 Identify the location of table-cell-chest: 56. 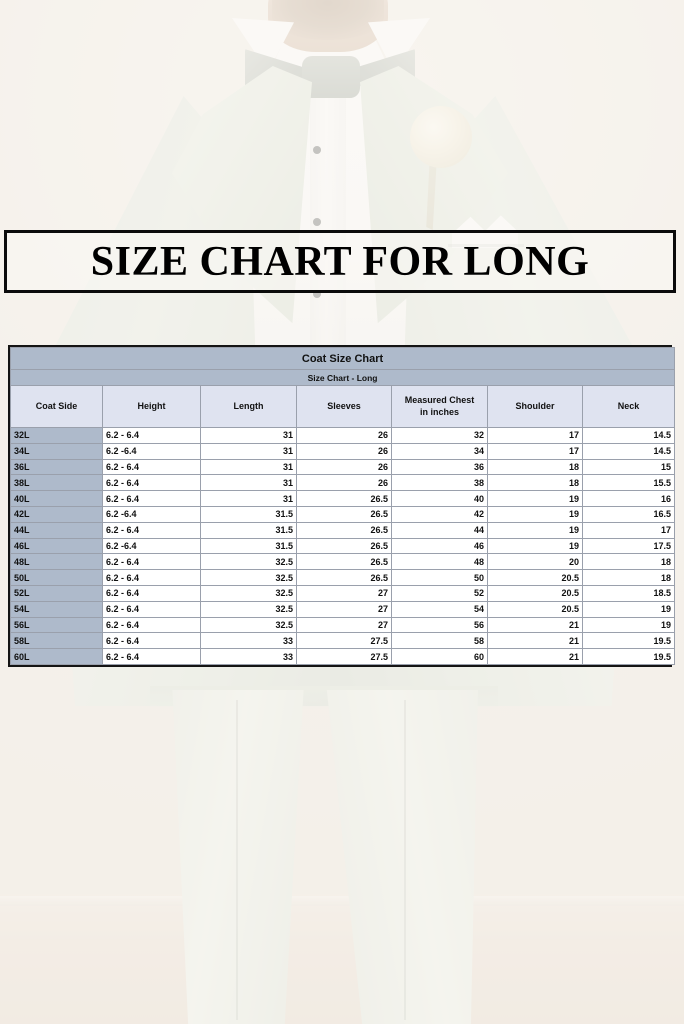
(439, 625).